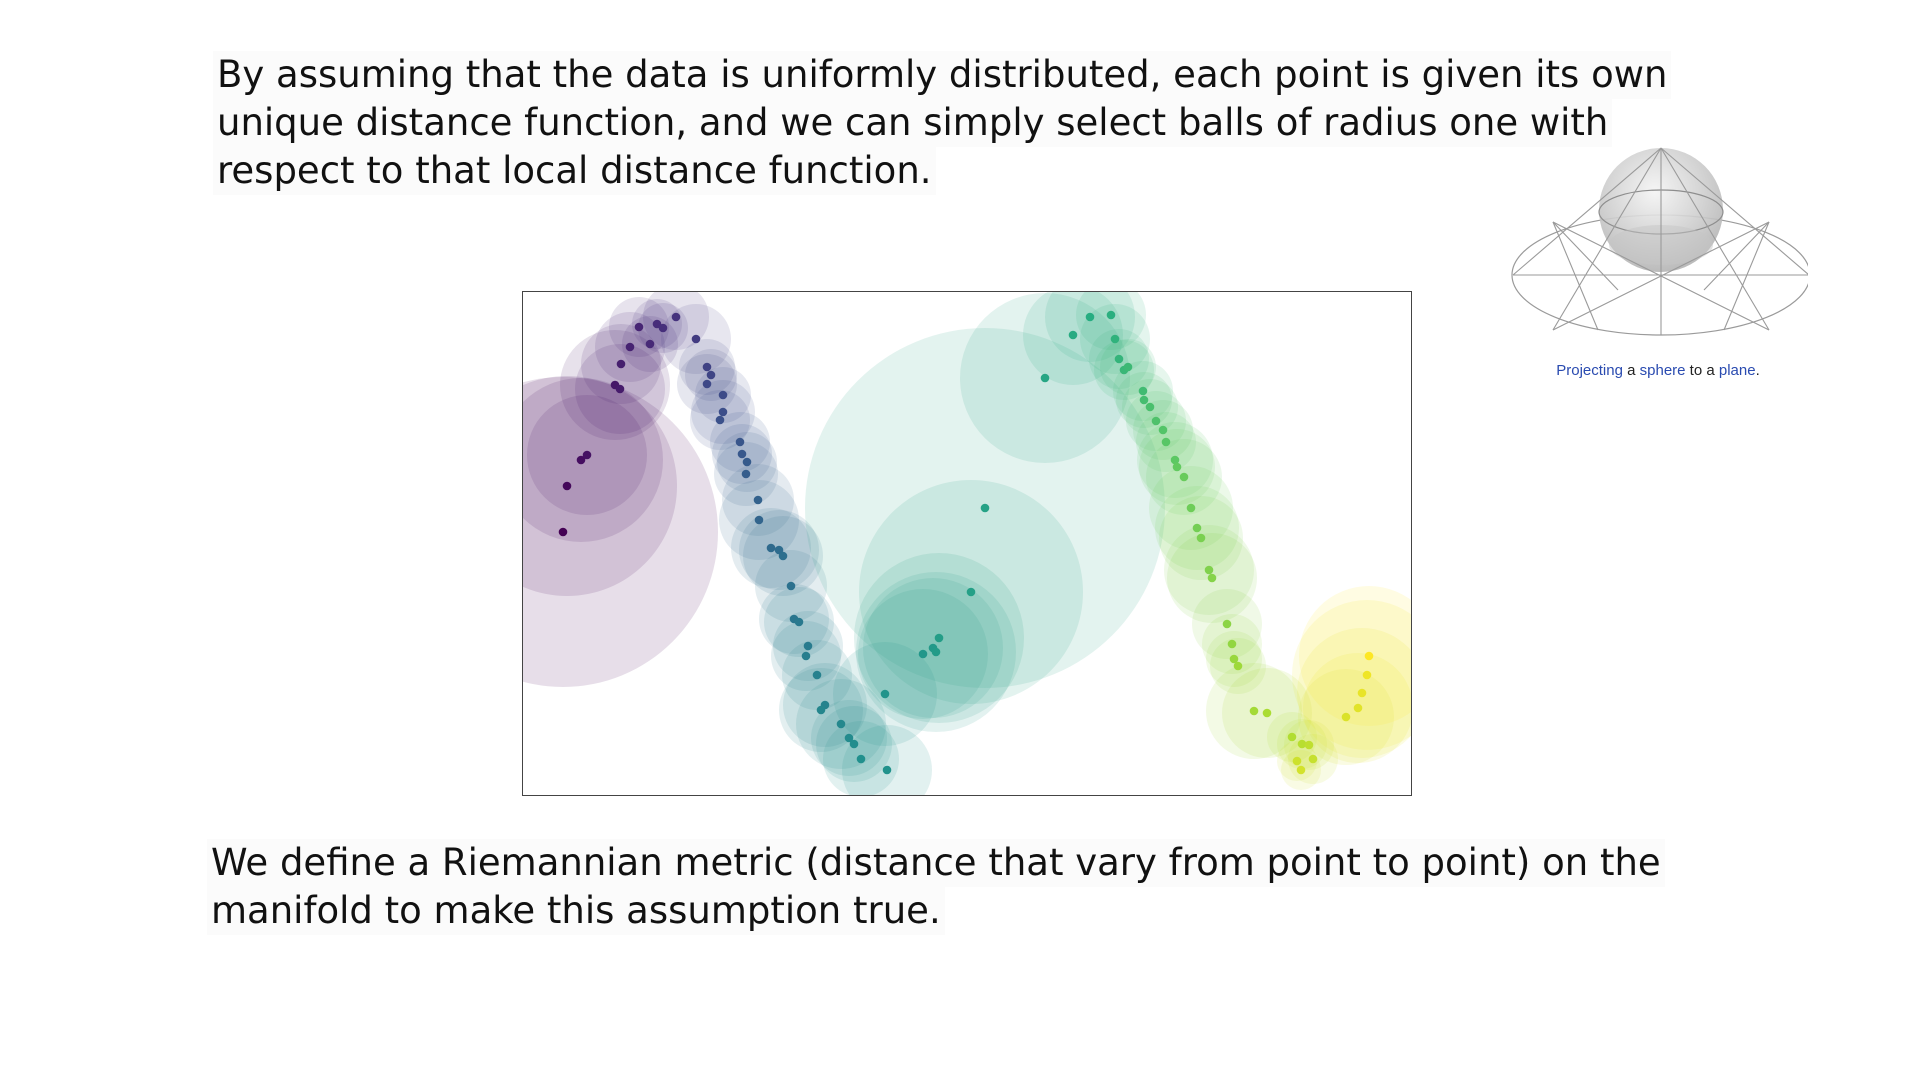 The height and width of the screenshot is (1080, 1920). I want to click on caption-link-projecting: Projecting, so click(1589, 370).